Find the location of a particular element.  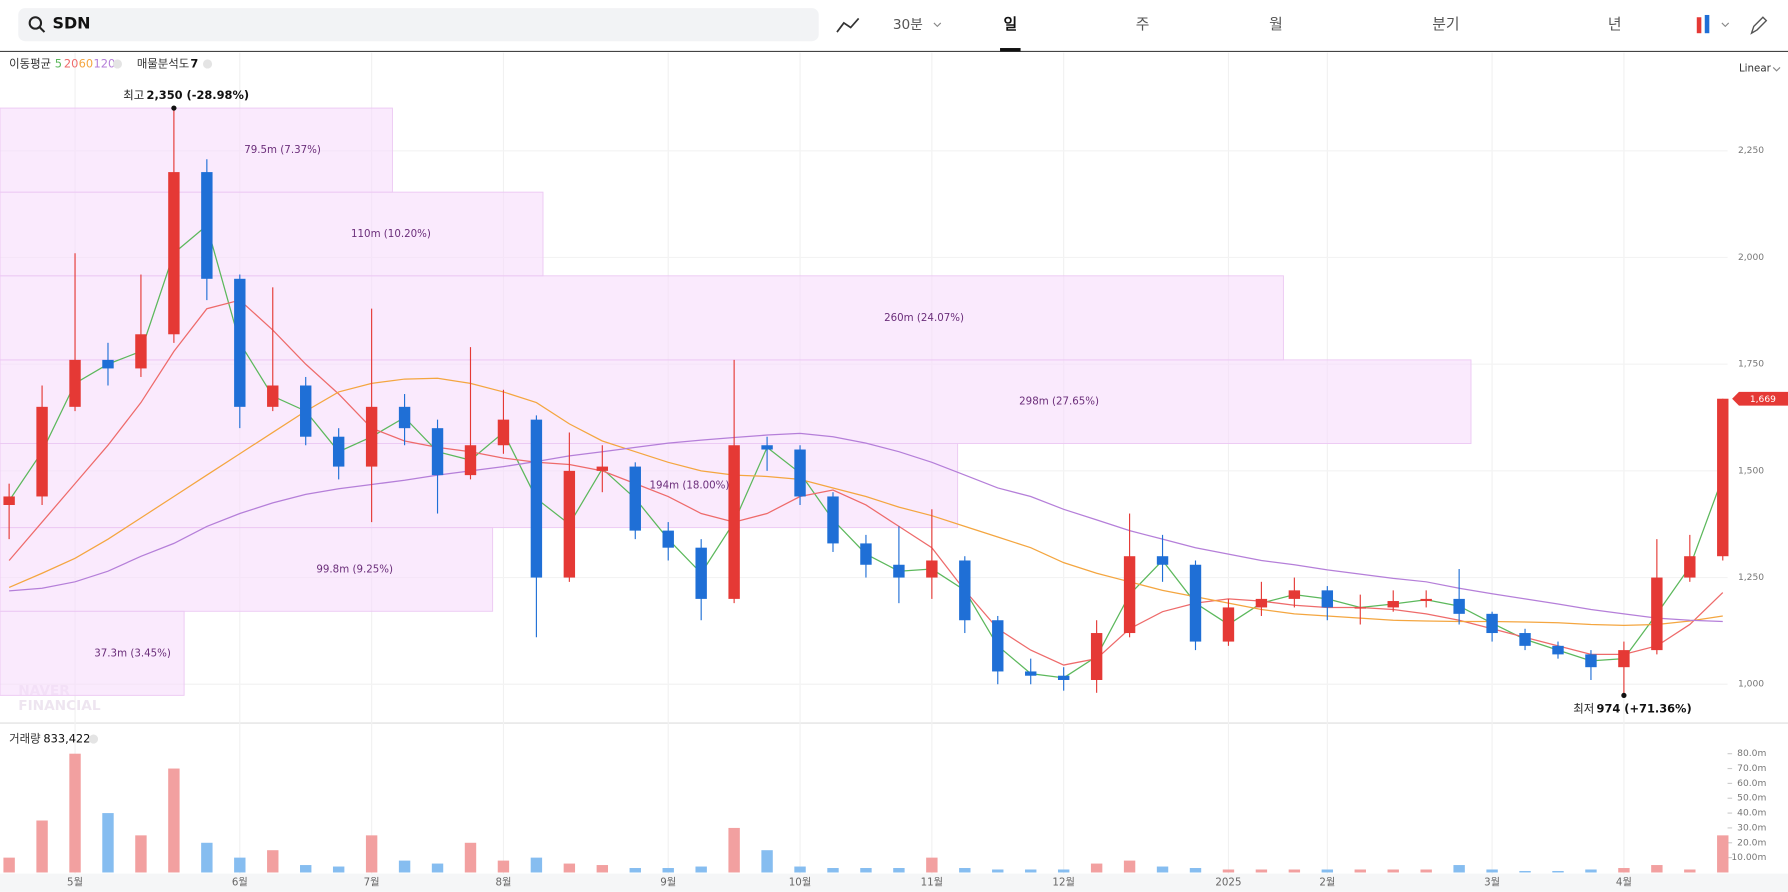

x-tick-label: 2월 is located at coordinates (1327, 883).